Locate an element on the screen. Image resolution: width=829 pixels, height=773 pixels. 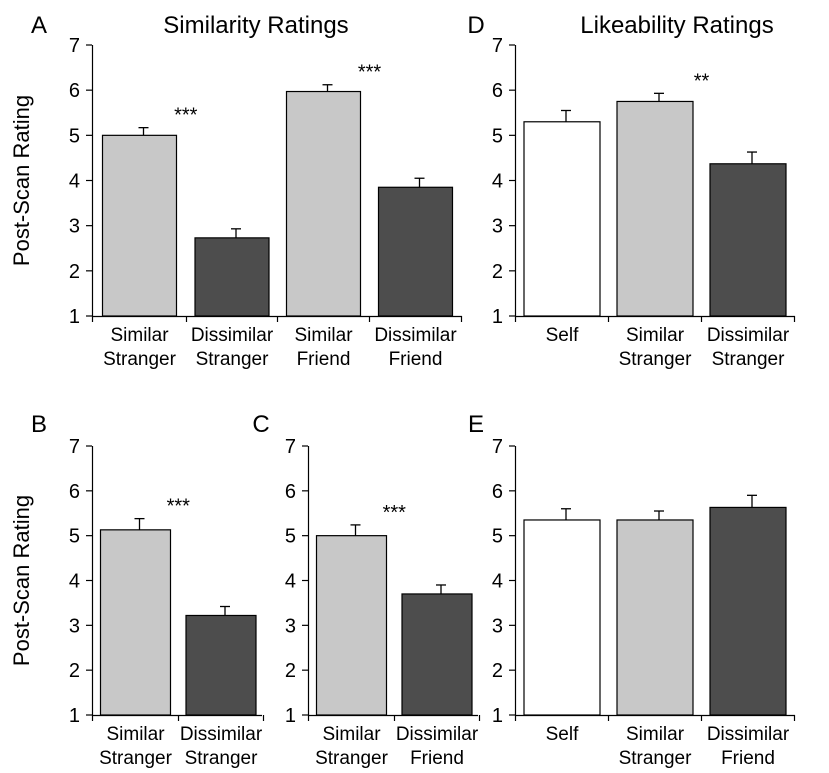
panel-b-category-label: Similar is located at coordinates (135, 734).